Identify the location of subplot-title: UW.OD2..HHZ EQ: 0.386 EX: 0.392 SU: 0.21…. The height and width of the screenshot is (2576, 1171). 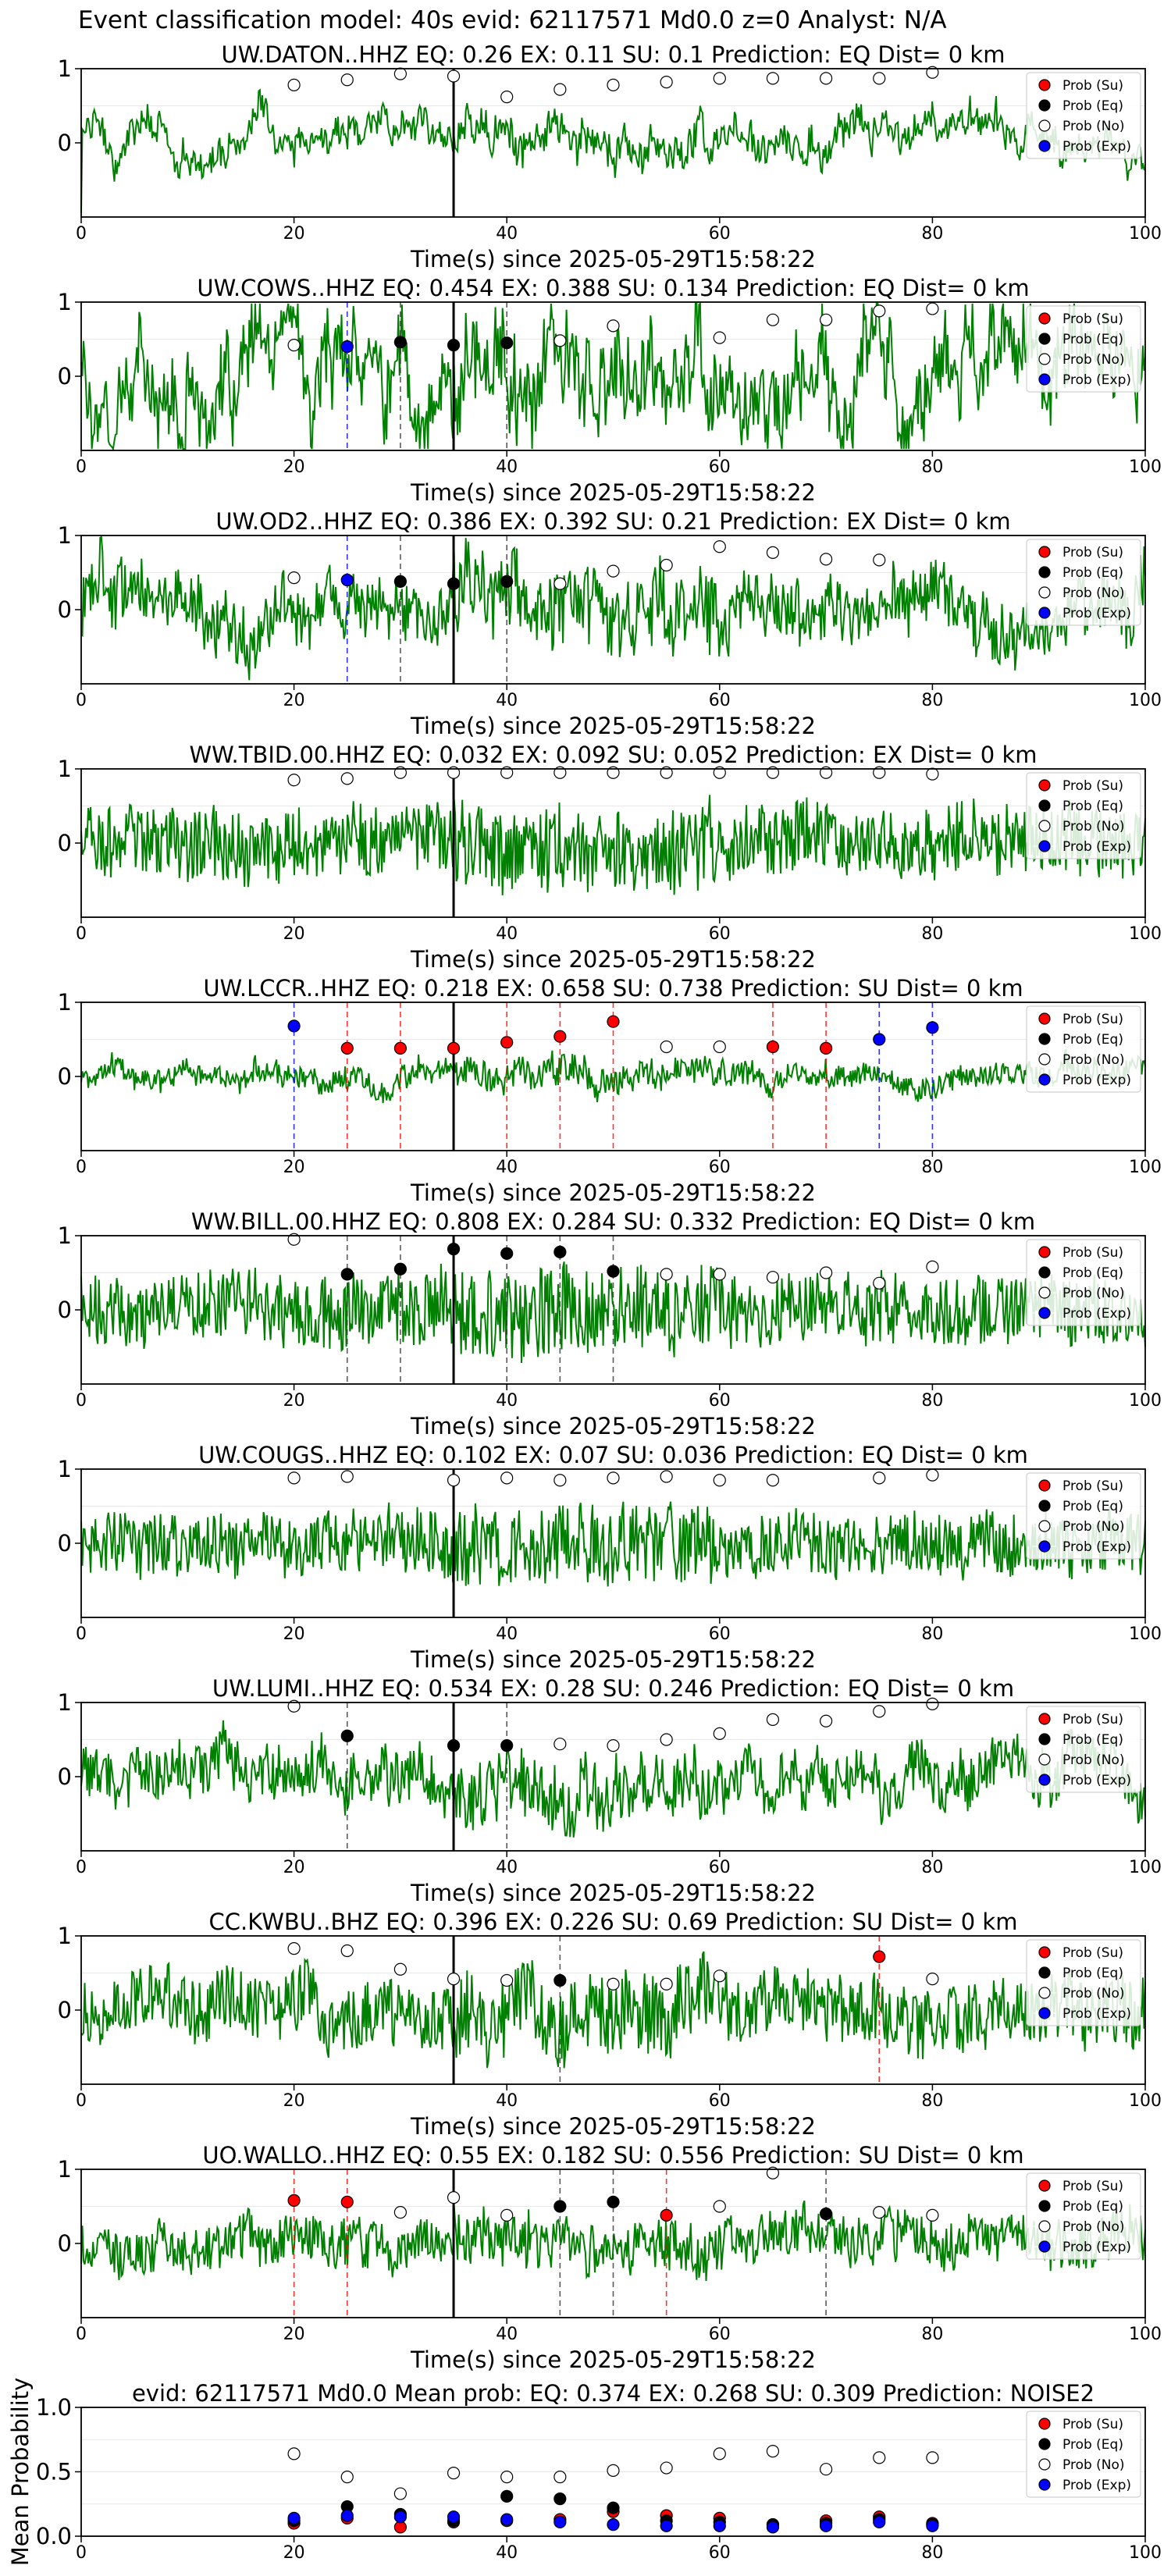
(612, 521).